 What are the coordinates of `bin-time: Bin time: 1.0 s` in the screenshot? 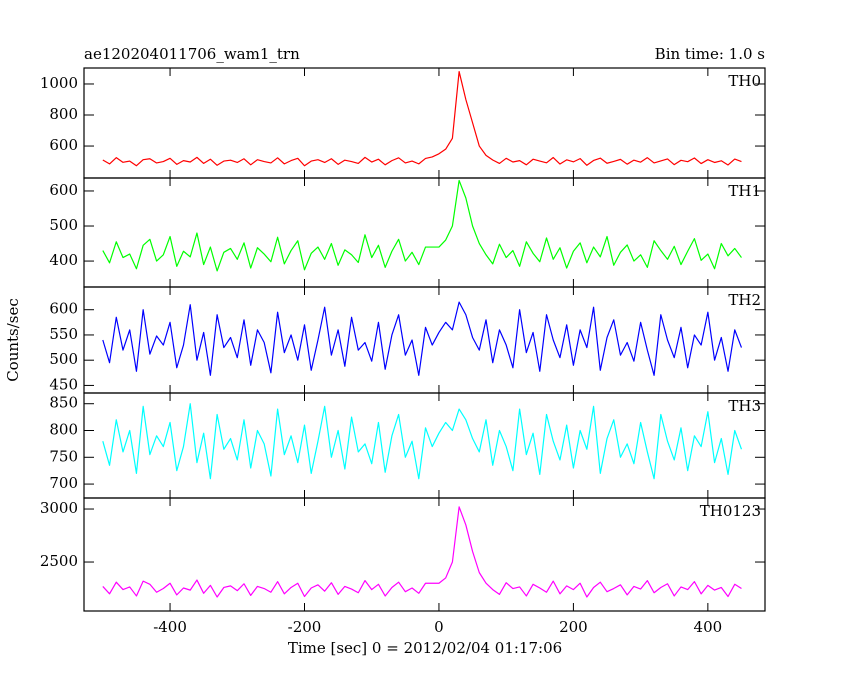 It's located at (710, 54).